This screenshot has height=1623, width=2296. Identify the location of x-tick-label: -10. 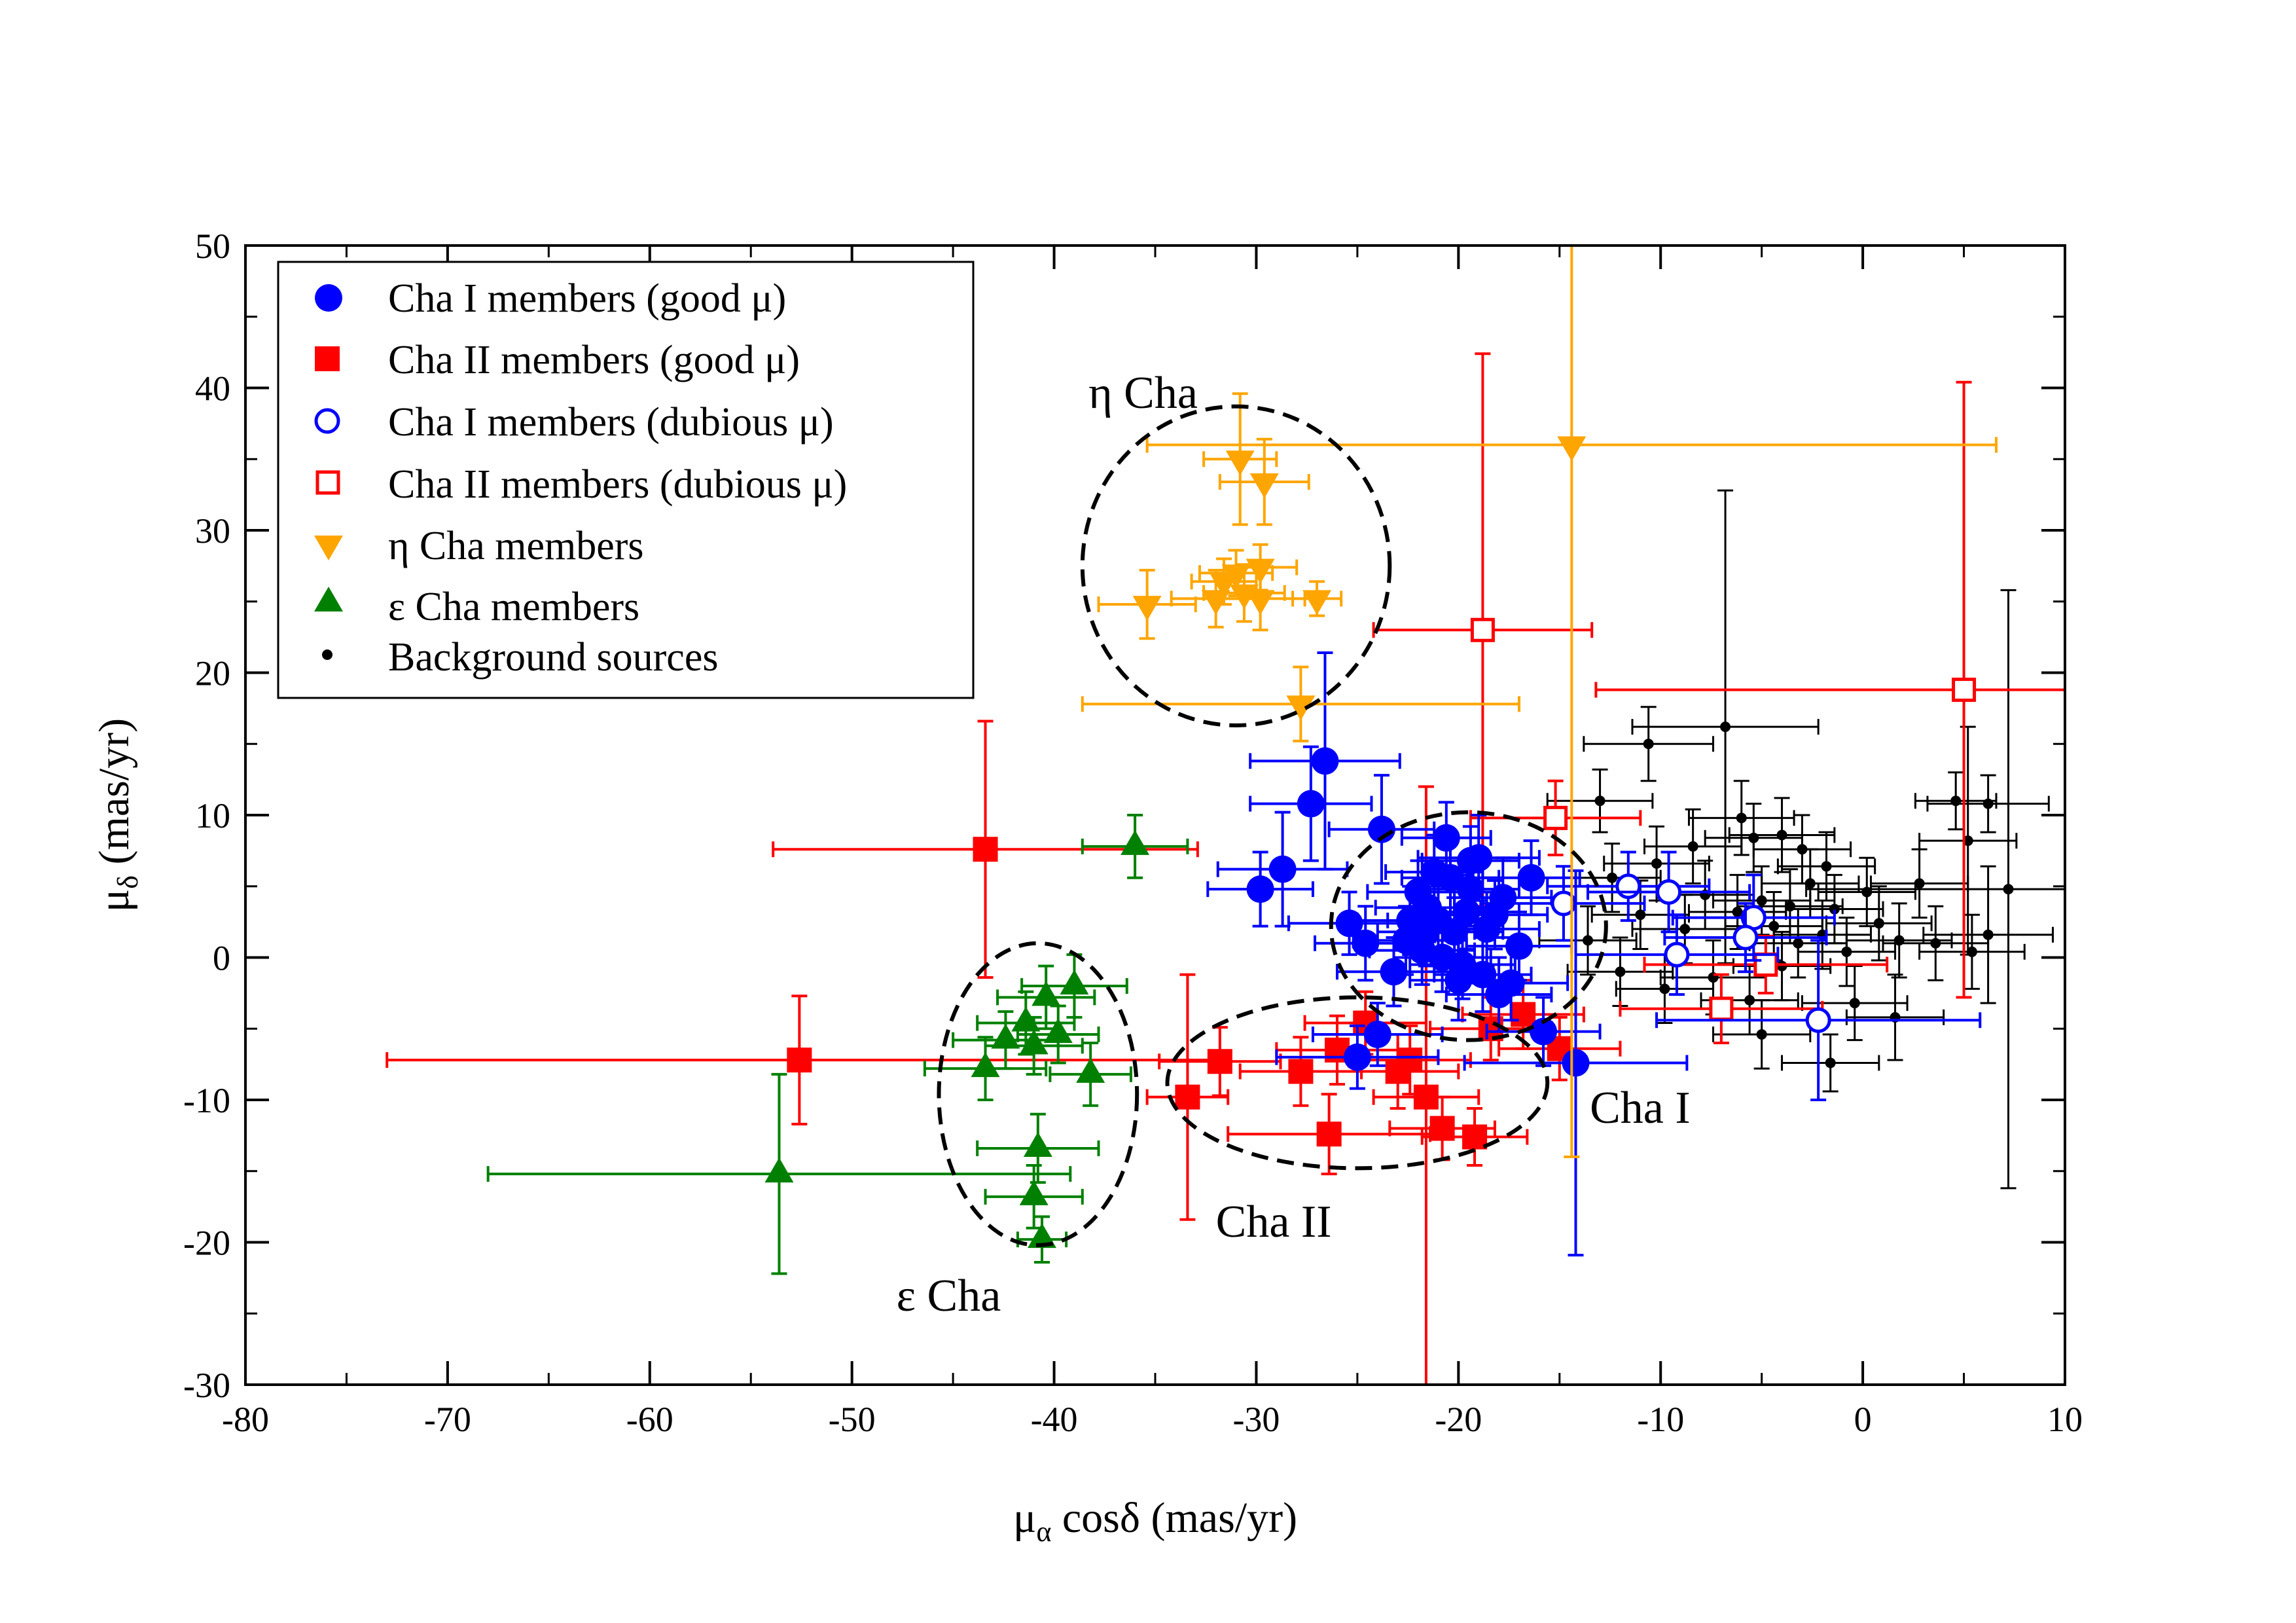
(1660, 1419).